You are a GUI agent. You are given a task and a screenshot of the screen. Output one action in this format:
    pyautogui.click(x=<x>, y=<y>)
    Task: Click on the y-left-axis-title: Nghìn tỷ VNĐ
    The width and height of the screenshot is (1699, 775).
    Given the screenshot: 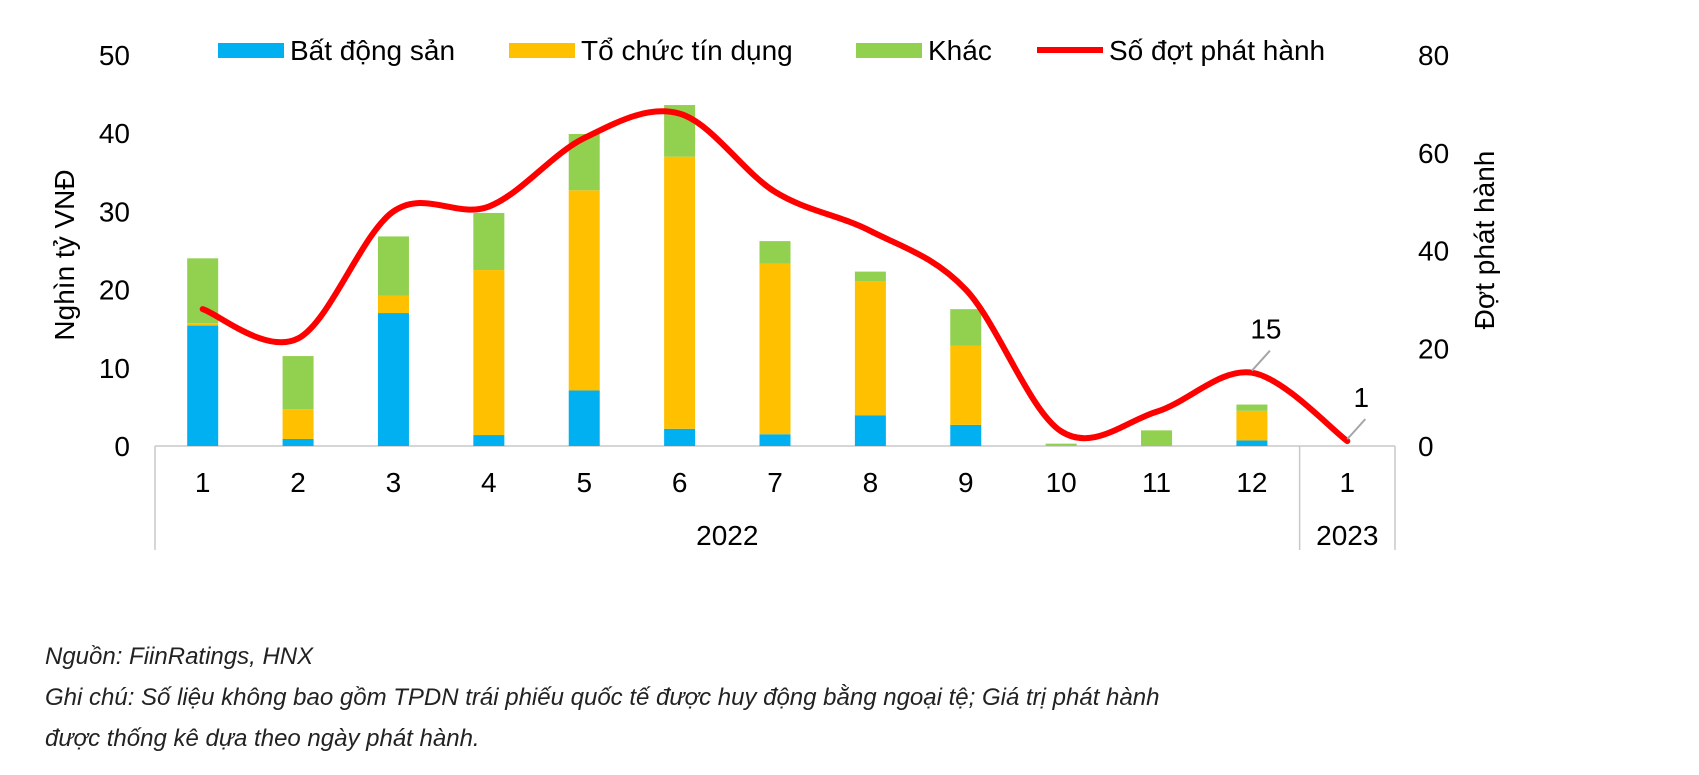 What is the action you would take?
    pyautogui.click(x=64, y=254)
    